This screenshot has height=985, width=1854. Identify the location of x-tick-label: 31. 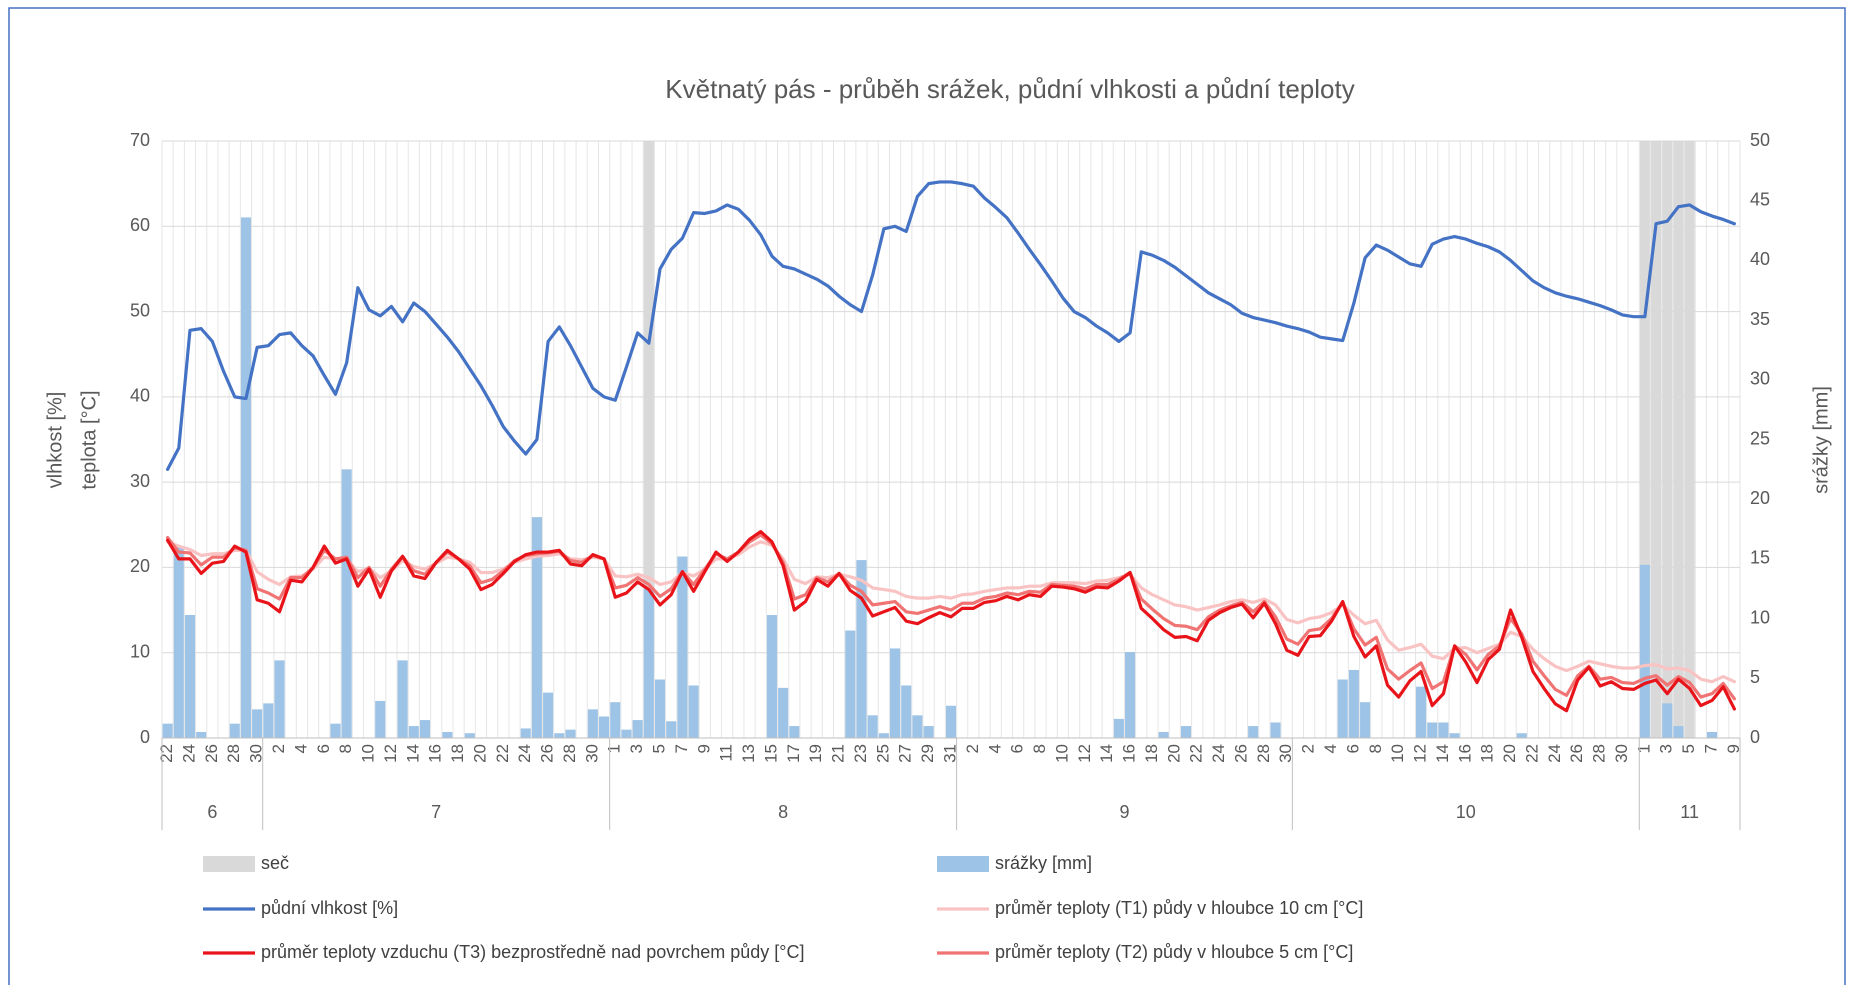
(949, 753).